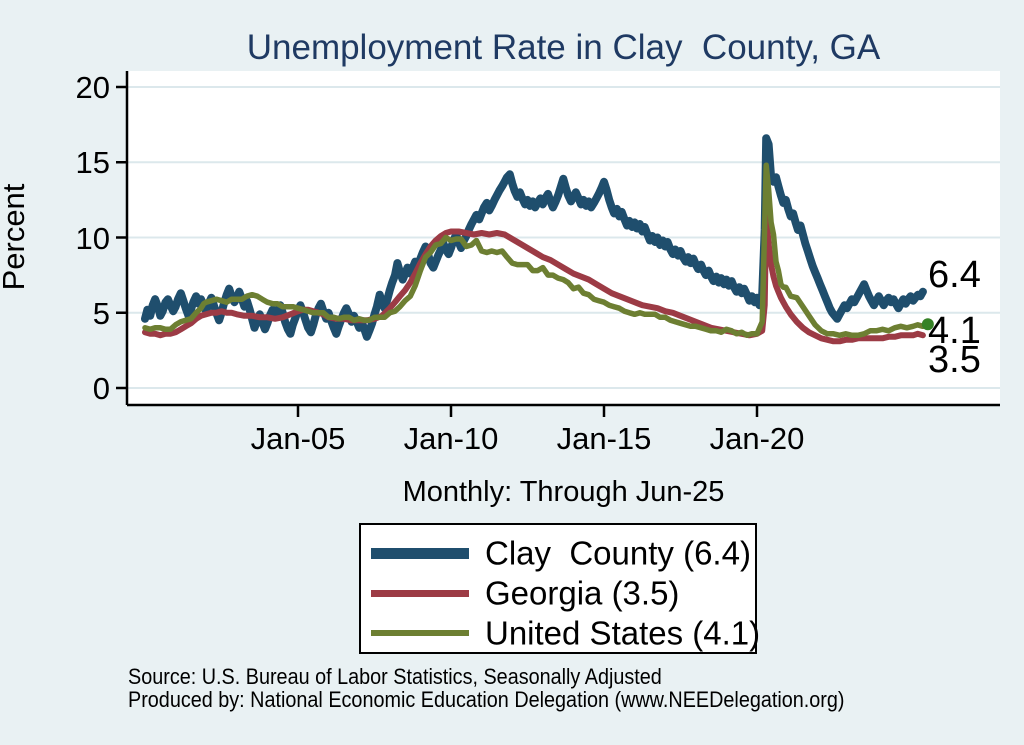 The image size is (1024, 745). I want to click on x-tick-label: Jan-10, so click(451, 438).